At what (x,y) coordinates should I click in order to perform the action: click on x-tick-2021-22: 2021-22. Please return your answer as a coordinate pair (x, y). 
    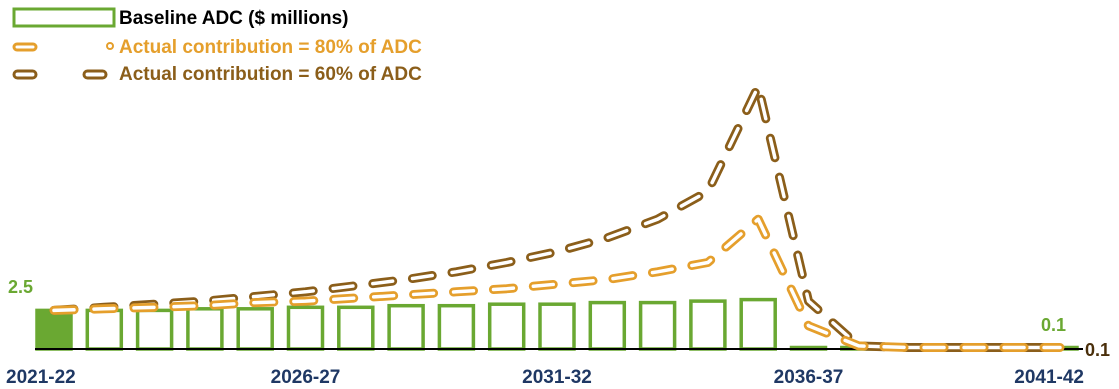
    Looking at the image, I should click on (41, 377).